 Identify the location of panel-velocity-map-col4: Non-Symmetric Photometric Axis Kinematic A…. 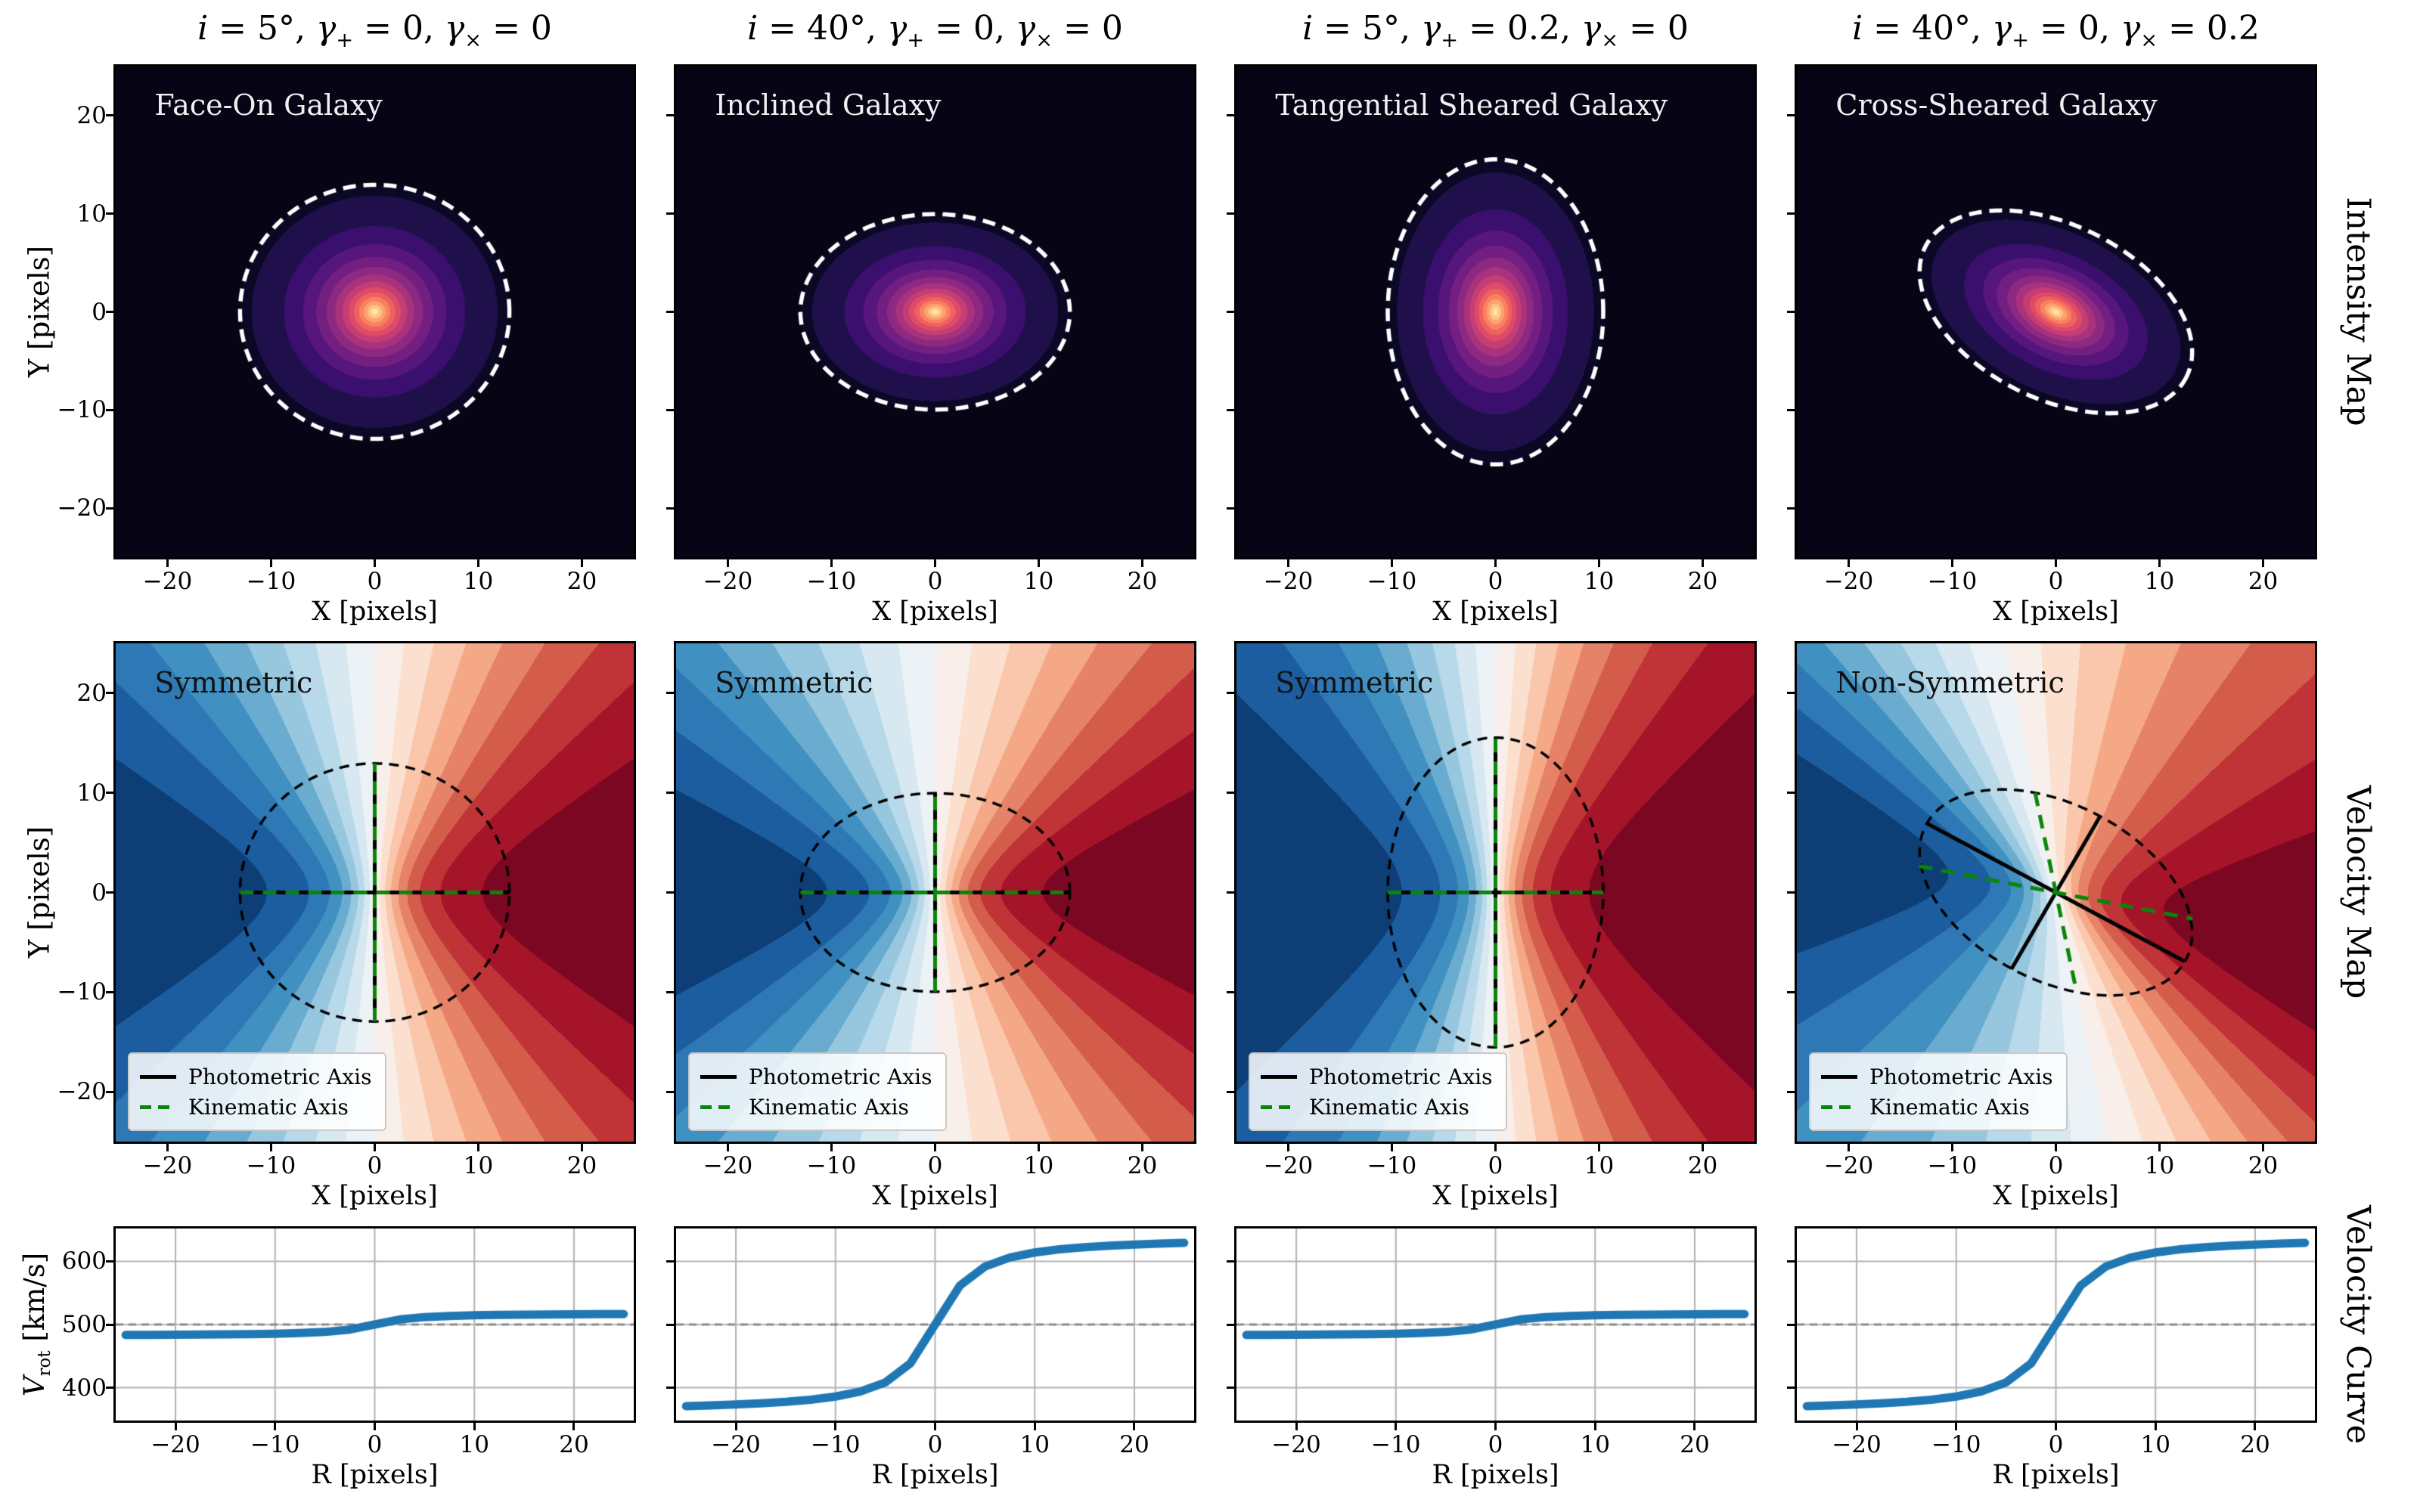
(2052, 926).